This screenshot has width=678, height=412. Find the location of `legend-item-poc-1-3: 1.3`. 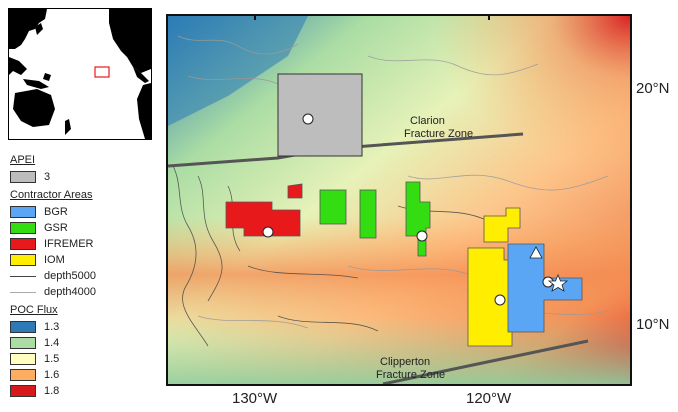

legend-item-poc-1-3: 1.3 is located at coordinates (83, 327).